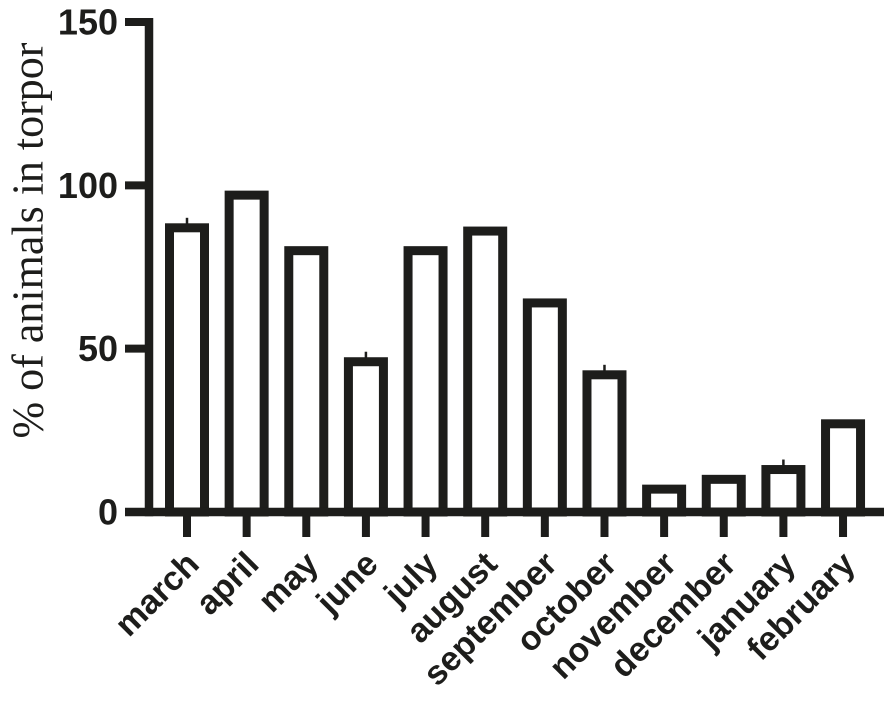 The width and height of the screenshot is (887, 708). I want to click on bar-june, so click(365, 437).